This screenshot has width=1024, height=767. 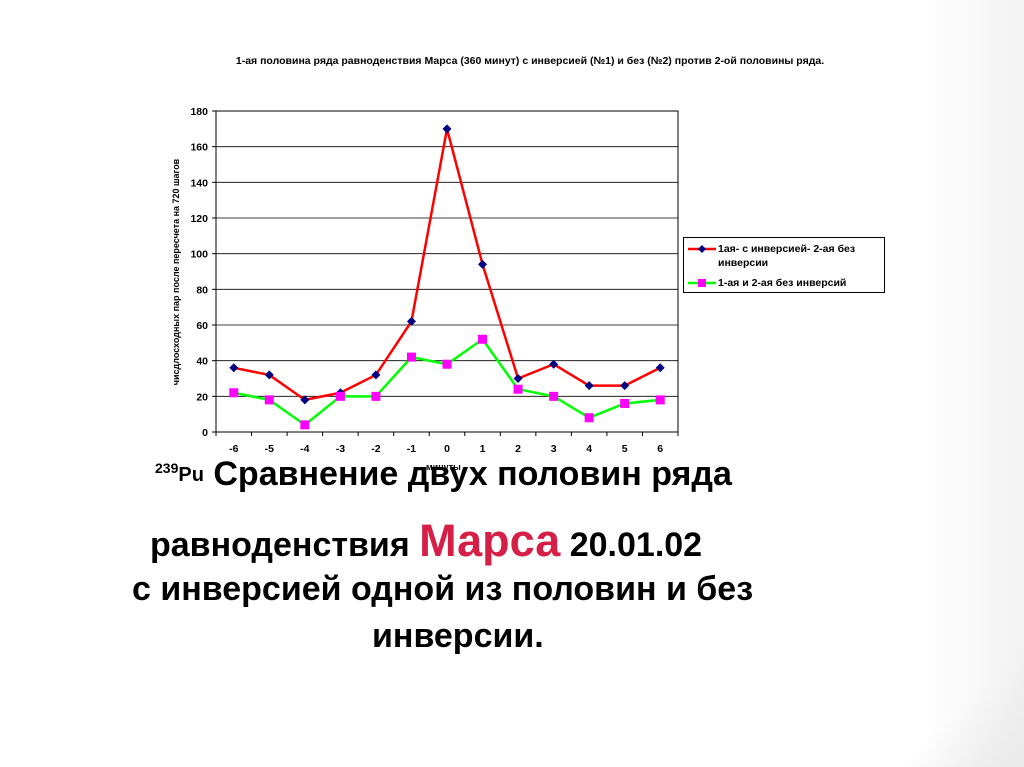 What do you see at coordinates (411, 449) in the screenshot?
I see `x-tick-label-5: -1` at bounding box center [411, 449].